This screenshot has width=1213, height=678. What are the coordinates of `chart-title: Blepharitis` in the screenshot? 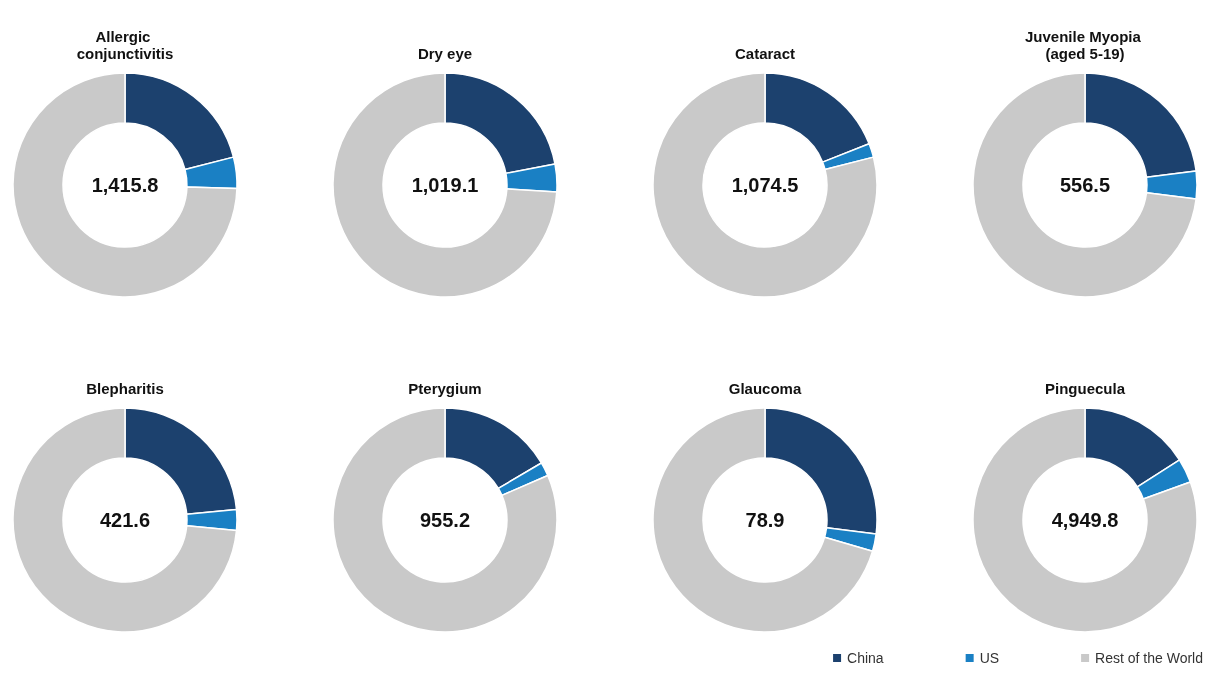 It's located at (125, 388).